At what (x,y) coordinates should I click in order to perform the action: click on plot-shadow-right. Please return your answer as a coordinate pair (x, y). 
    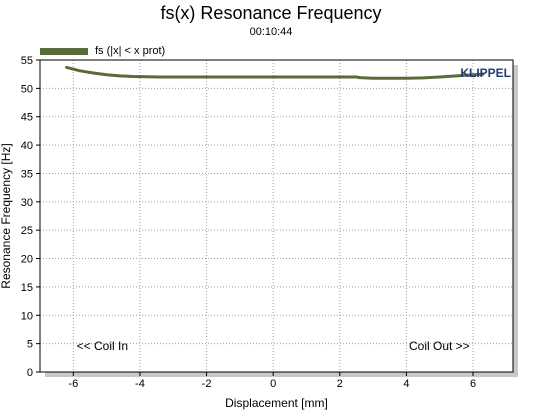
    Looking at the image, I should click on (515, 221).